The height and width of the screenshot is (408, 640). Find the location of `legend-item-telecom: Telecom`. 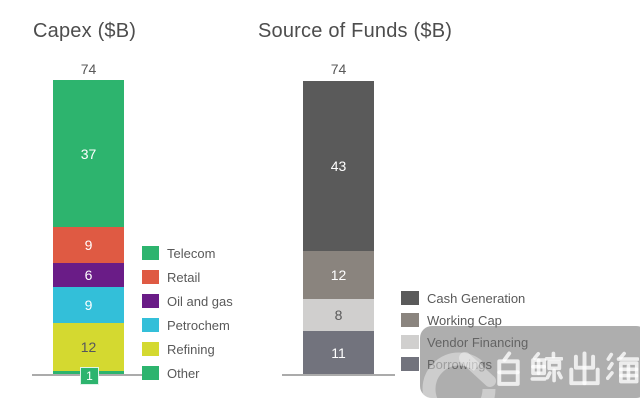

legend-item-telecom: Telecom is located at coordinates (187, 253).